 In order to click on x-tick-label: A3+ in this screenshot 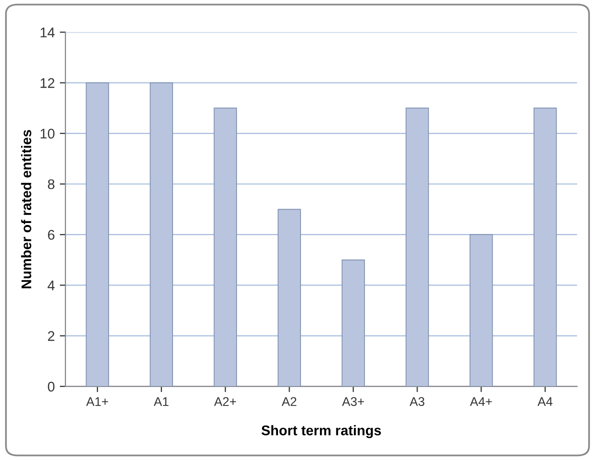, I will do `click(353, 401)`.